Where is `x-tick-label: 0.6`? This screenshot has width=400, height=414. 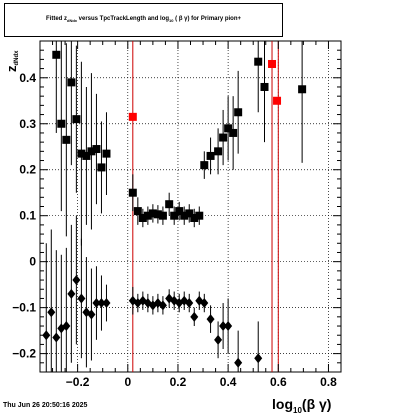 x-tick-label: 0.6 is located at coordinates (278, 382).